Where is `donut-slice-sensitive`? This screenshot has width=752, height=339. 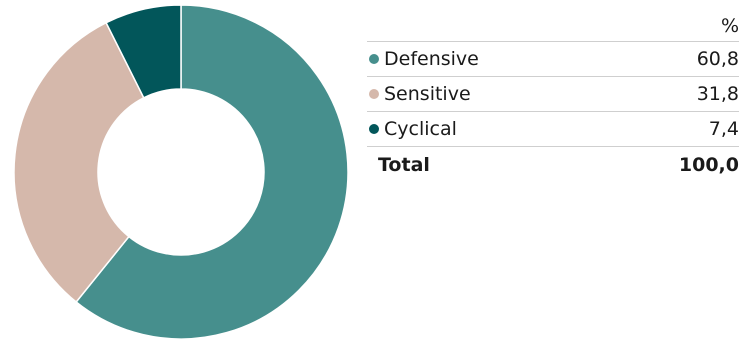 donut-slice-sensitive is located at coordinates (79, 162).